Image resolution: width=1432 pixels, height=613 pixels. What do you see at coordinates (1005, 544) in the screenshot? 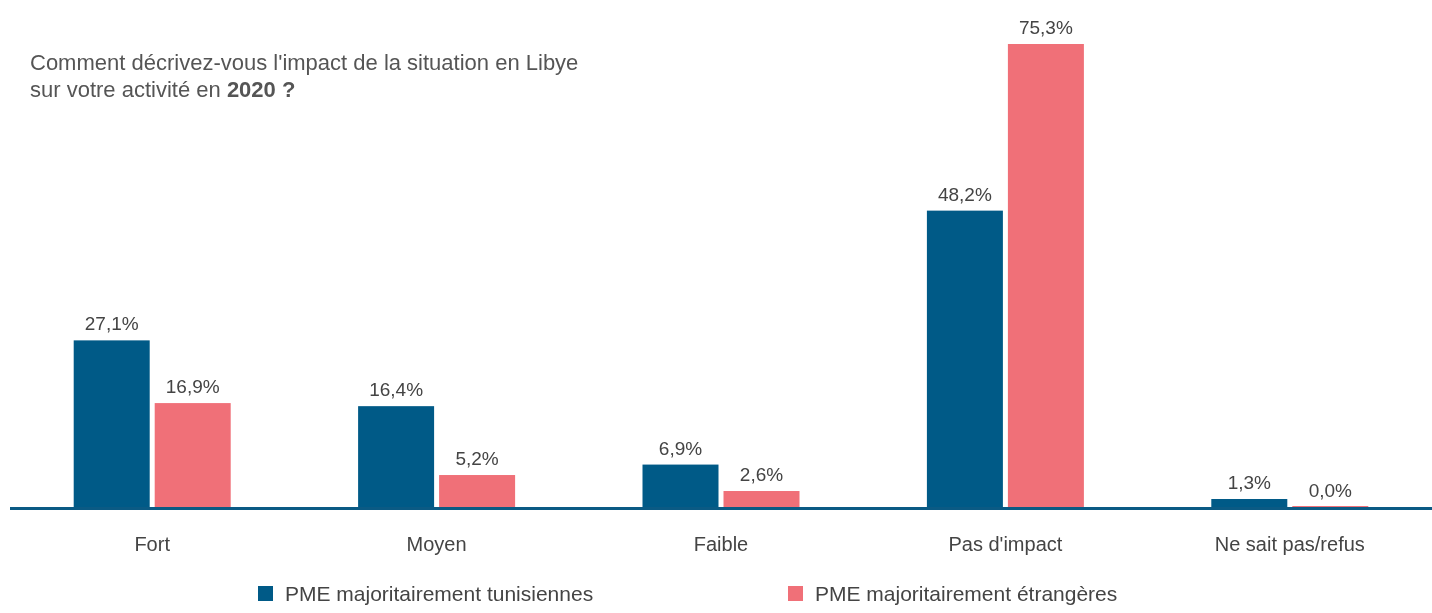
I see `x-tick-label: Pas d'impact` at bounding box center [1005, 544].